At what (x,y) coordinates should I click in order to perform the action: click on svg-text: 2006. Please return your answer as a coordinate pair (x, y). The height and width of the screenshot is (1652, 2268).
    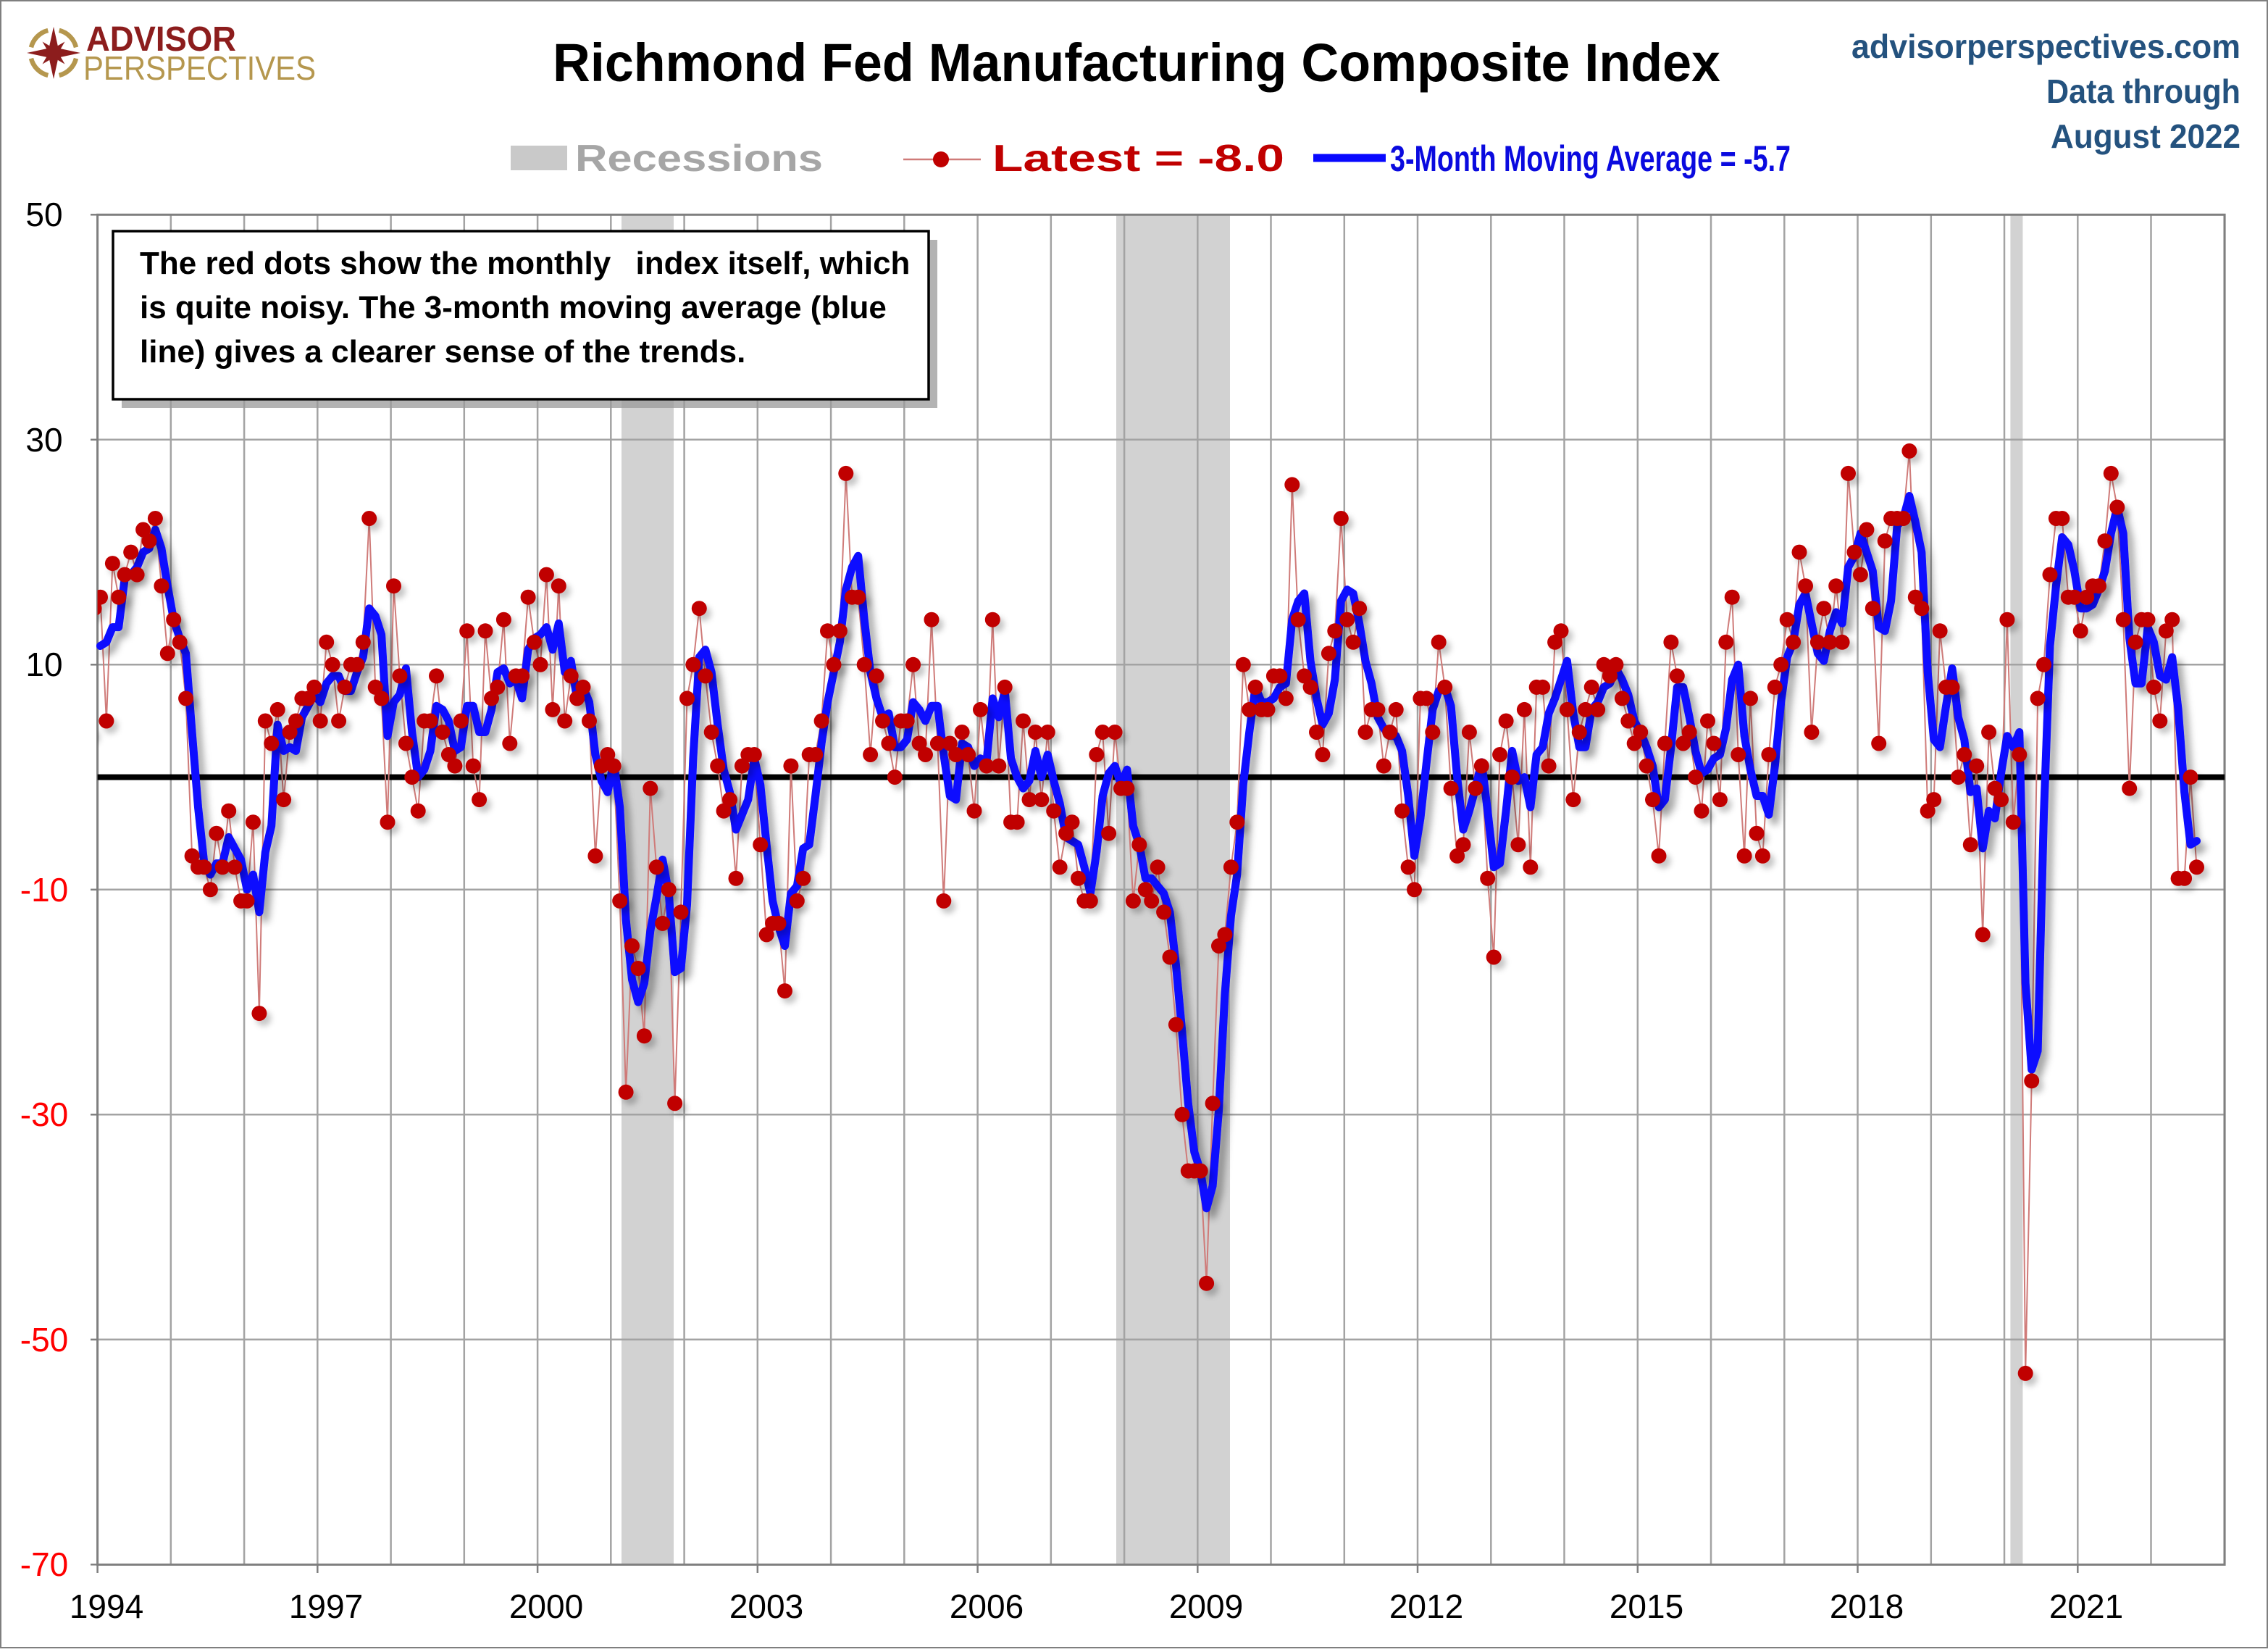
    Looking at the image, I should click on (987, 1606).